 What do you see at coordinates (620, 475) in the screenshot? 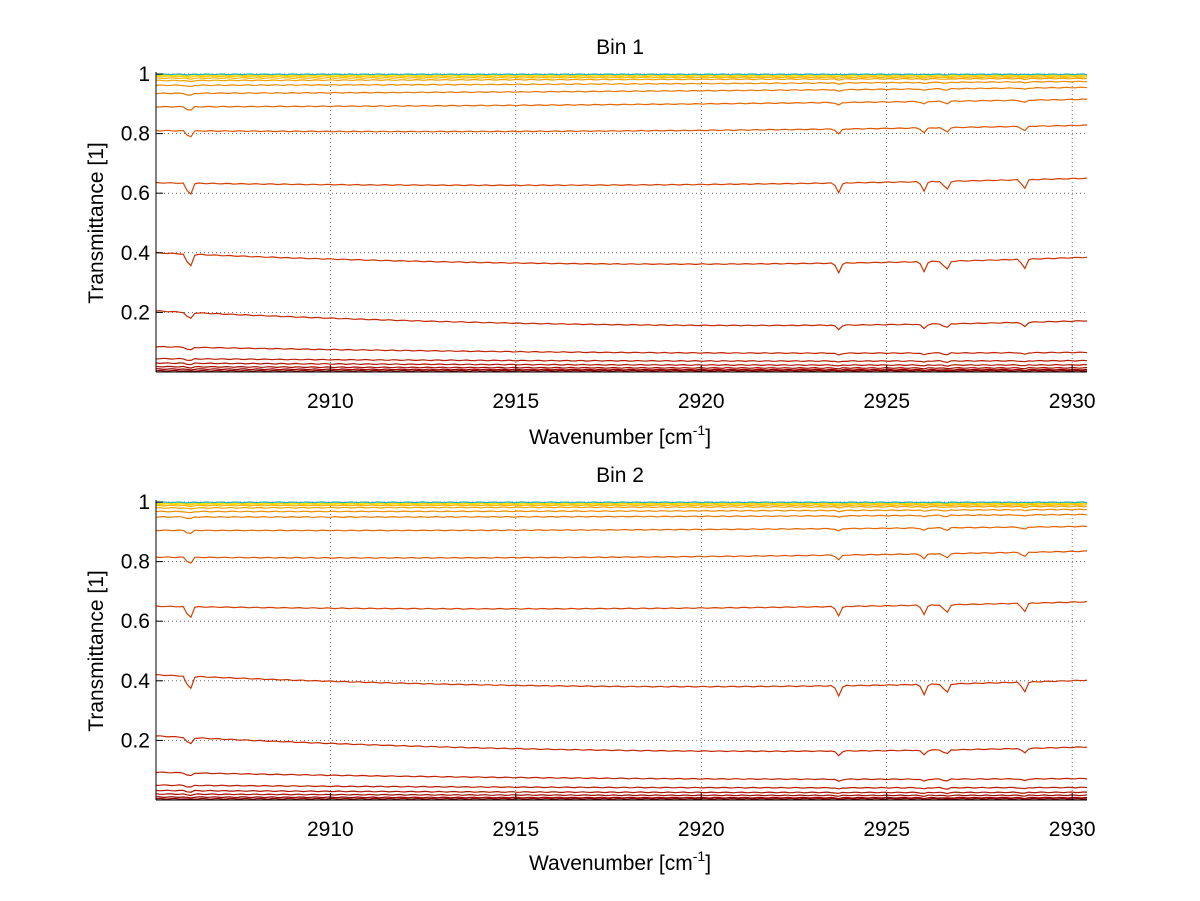
I see `chart-title: Bin 2` at bounding box center [620, 475].